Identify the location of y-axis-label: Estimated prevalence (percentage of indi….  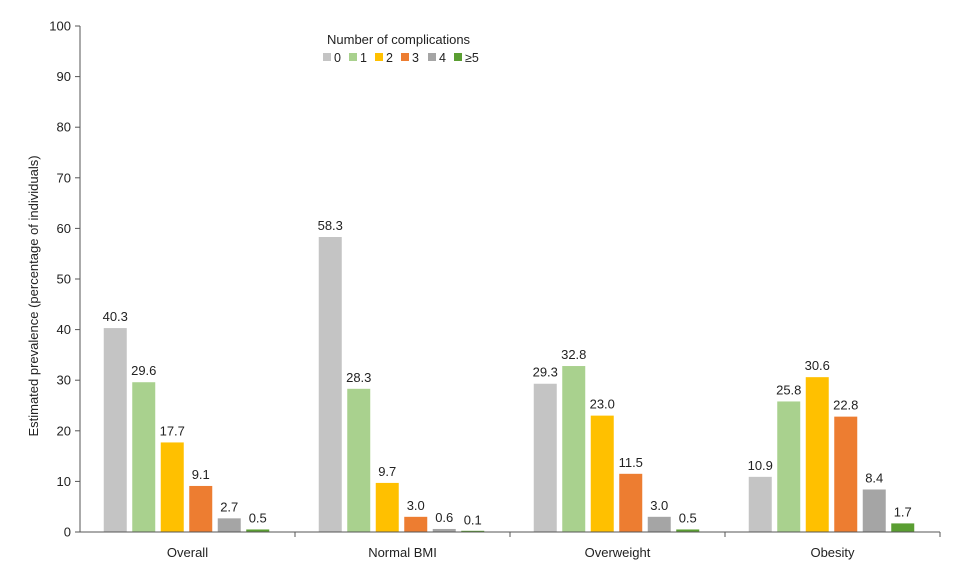
(33, 295).